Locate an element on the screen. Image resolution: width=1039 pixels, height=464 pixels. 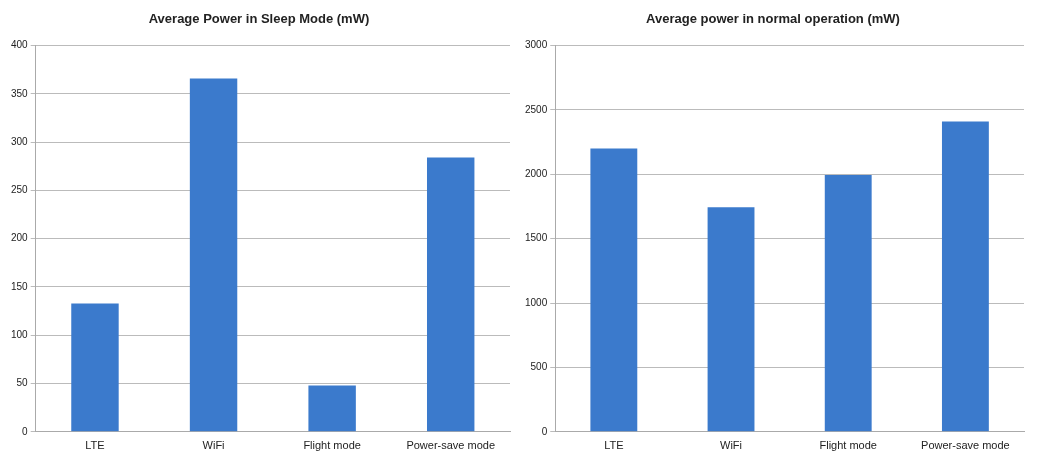
y-tick-label: 150 is located at coordinates (20, 286).